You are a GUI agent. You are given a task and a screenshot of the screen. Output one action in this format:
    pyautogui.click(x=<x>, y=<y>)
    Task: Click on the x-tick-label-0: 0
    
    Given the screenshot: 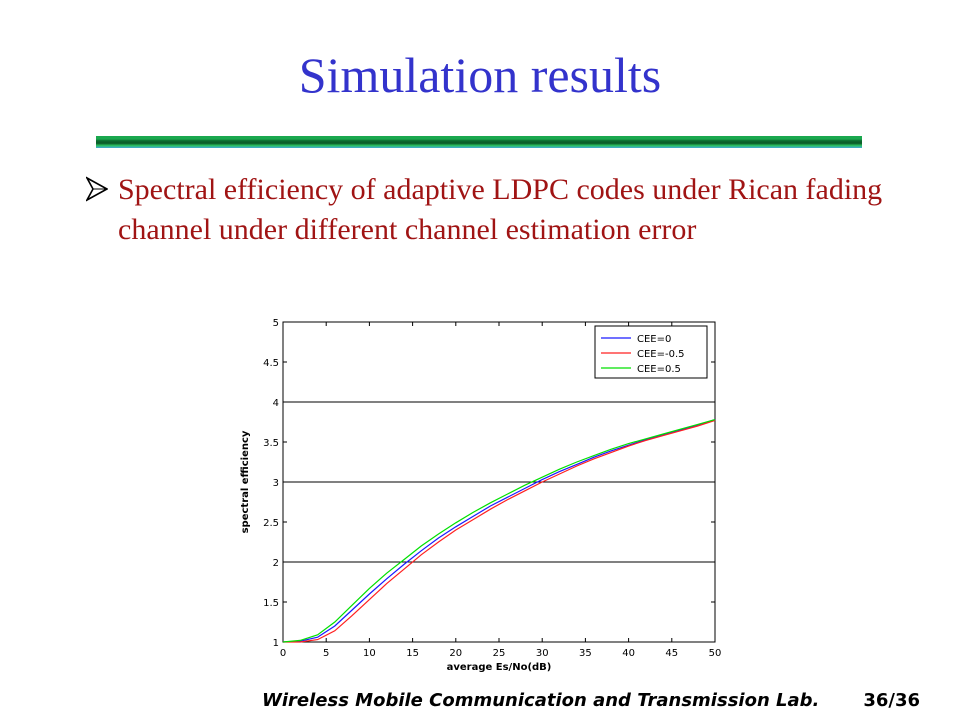 What is the action you would take?
    pyautogui.click(x=283, y=653)
    